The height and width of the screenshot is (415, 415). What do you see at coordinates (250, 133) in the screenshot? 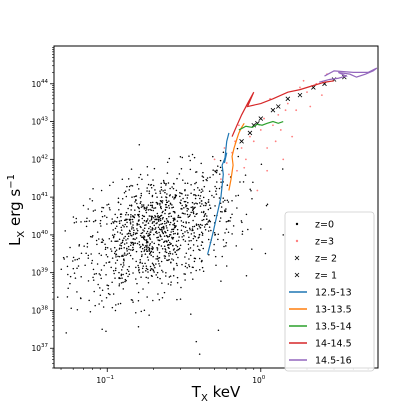
I see `z-cross-point` at bounding box center [250, 133].